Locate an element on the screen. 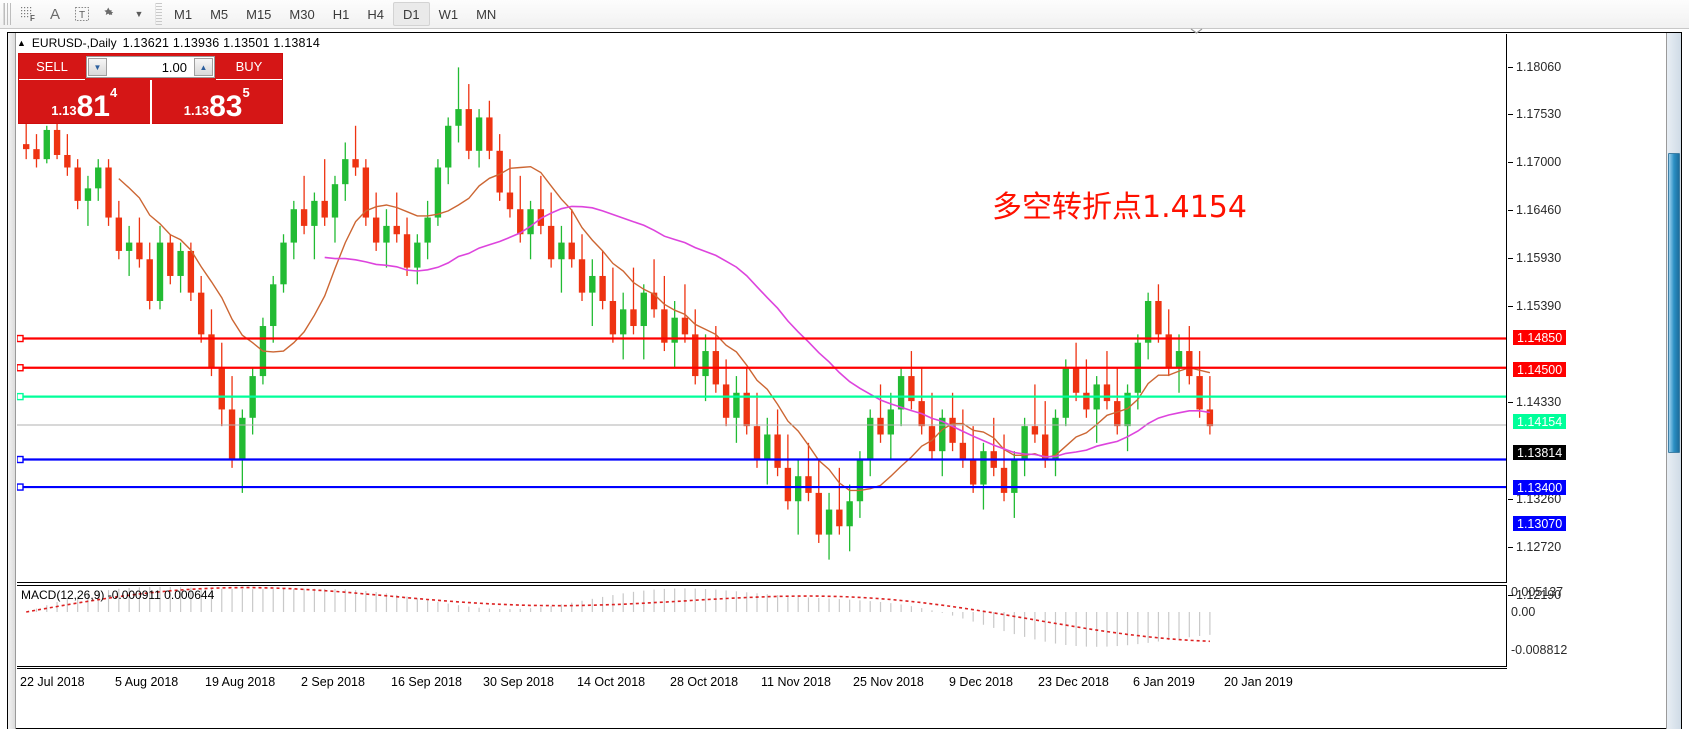 This screenshot has height=729, width=1689. ask-price-fraction: 5 is located at coordinates (246, 92).